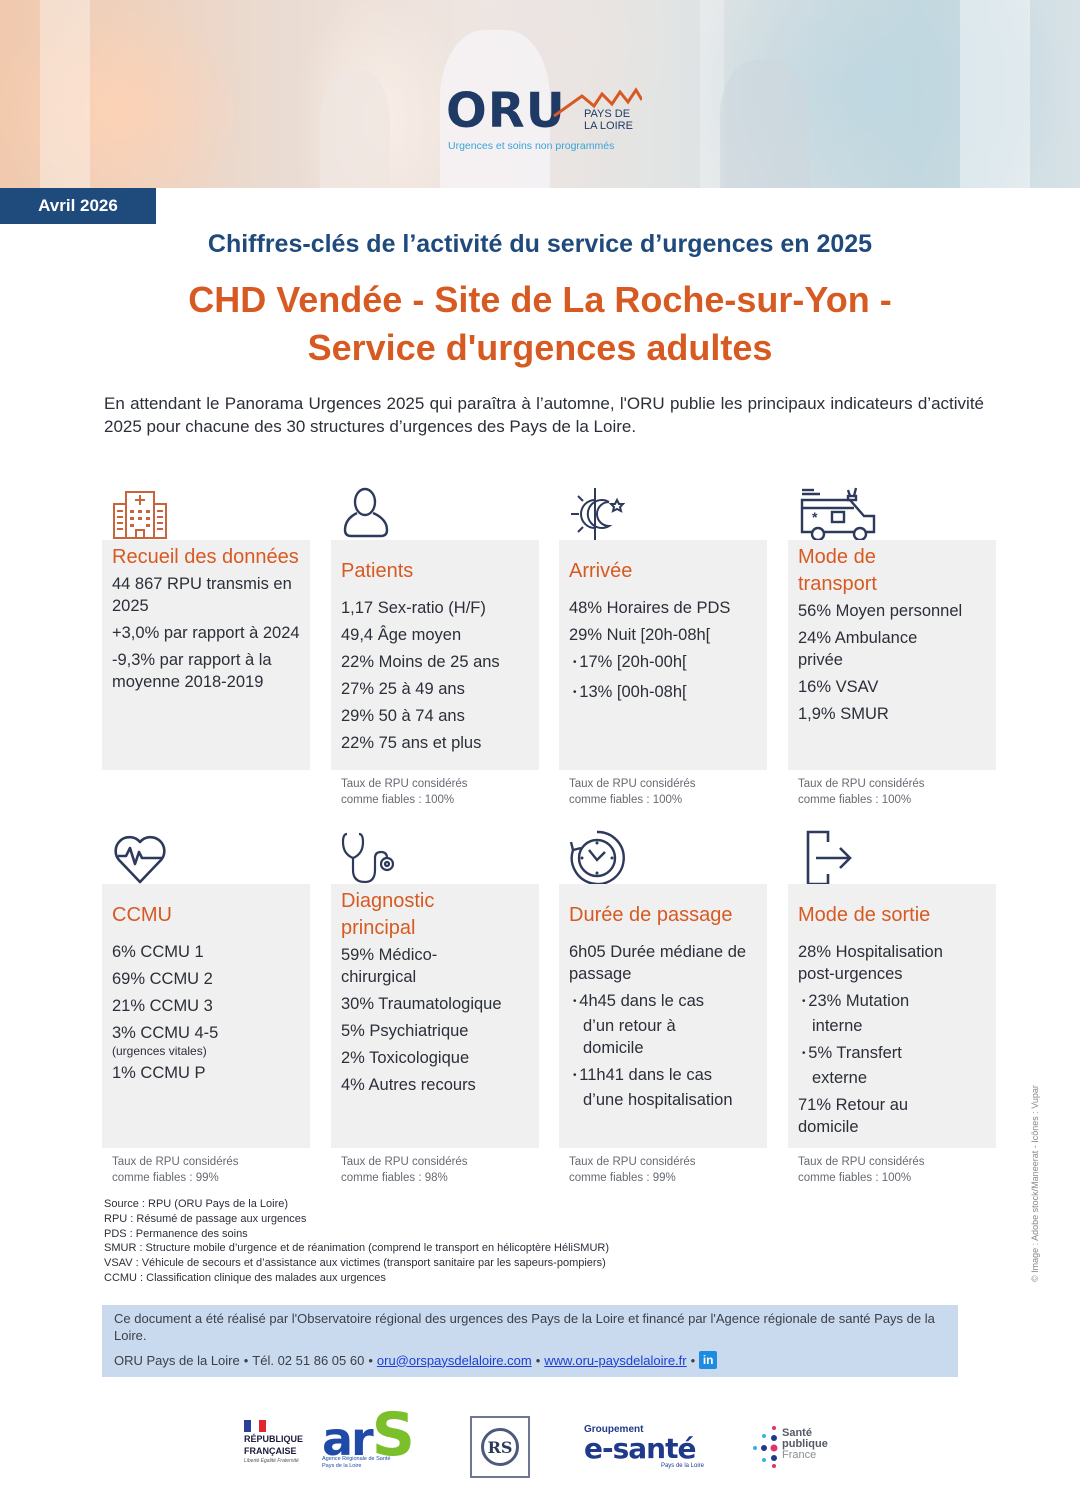  What do you see at coordinates (403, 716) in the screenshot?
I see `card-line: 29% 50 à 74 ans` at bounding box center [403, 716].